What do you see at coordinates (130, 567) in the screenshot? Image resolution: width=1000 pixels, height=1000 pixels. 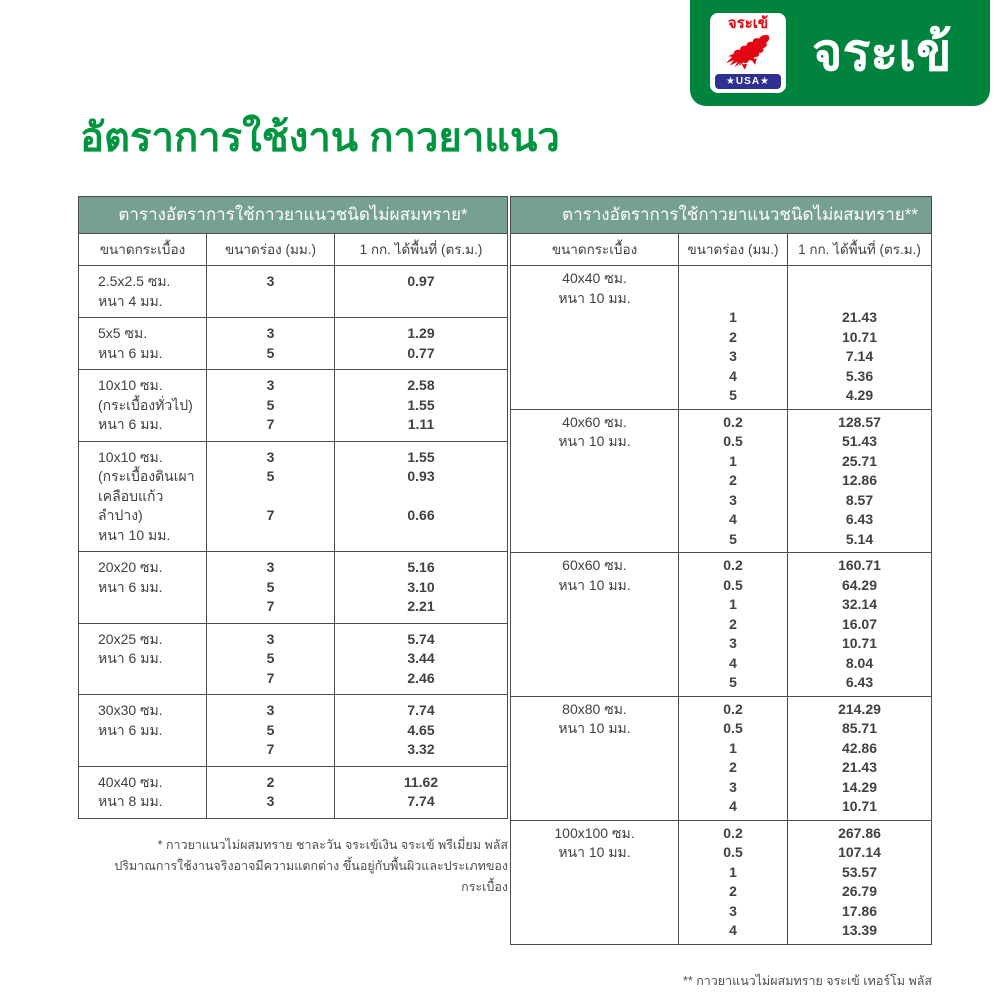 I see `cell-line: 20x20 ซม.` at bounding box center [130, 567].